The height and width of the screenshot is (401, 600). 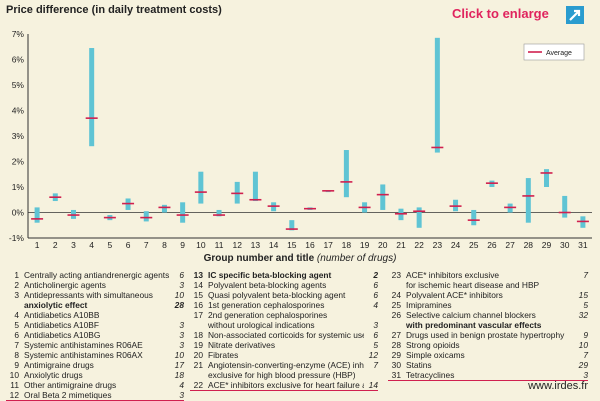 What do you see at coordinates (198, 345) in the screenshot?
I see `group-number: 19` at bounding box center [198, 345].